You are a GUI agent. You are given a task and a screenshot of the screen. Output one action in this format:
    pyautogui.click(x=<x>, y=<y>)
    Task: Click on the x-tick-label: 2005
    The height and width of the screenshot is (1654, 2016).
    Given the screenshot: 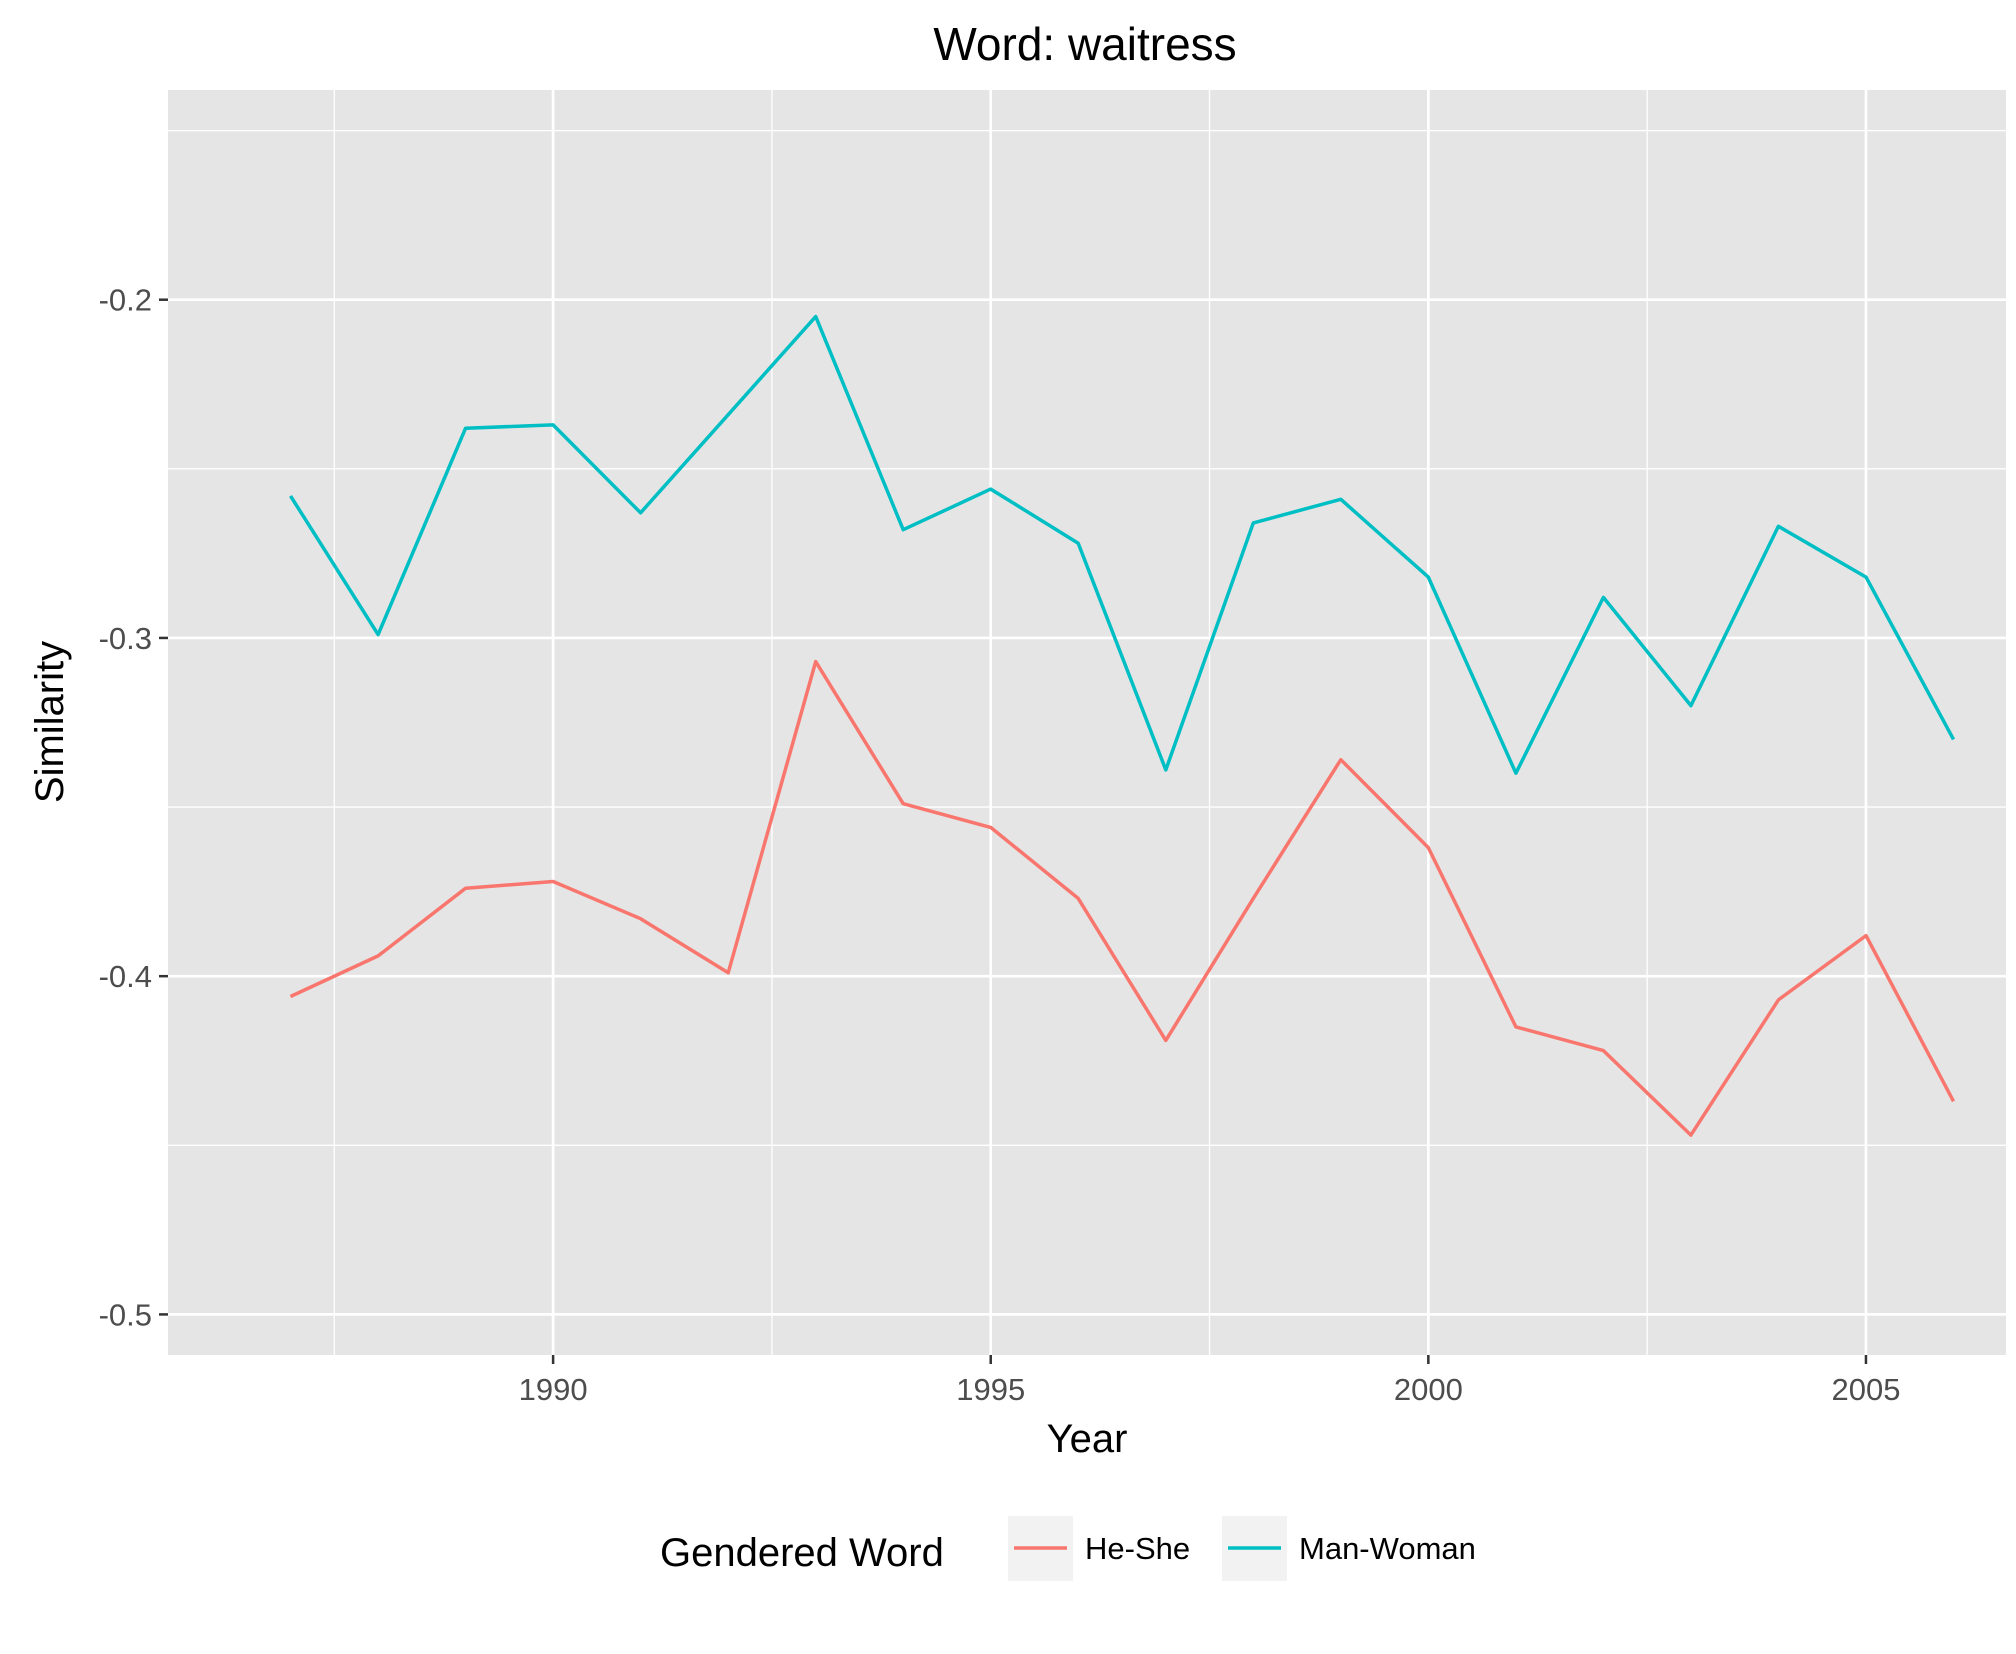 What is the action you would take?
    pyautogui.click(x=1865, y=1389)
    